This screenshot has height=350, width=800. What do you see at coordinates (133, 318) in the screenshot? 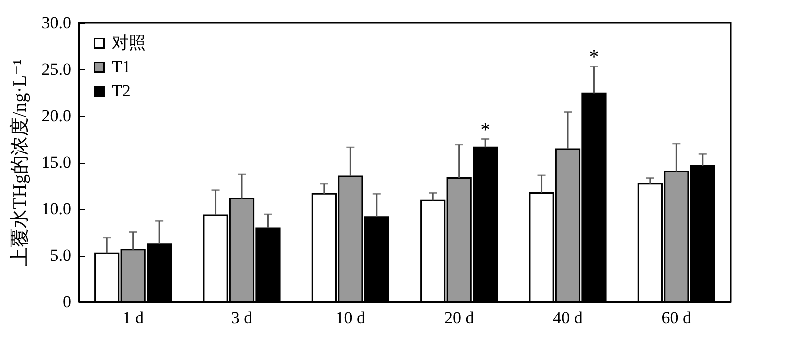
I see `x-tick-label: 1 d` at bounding box center [133, 318].